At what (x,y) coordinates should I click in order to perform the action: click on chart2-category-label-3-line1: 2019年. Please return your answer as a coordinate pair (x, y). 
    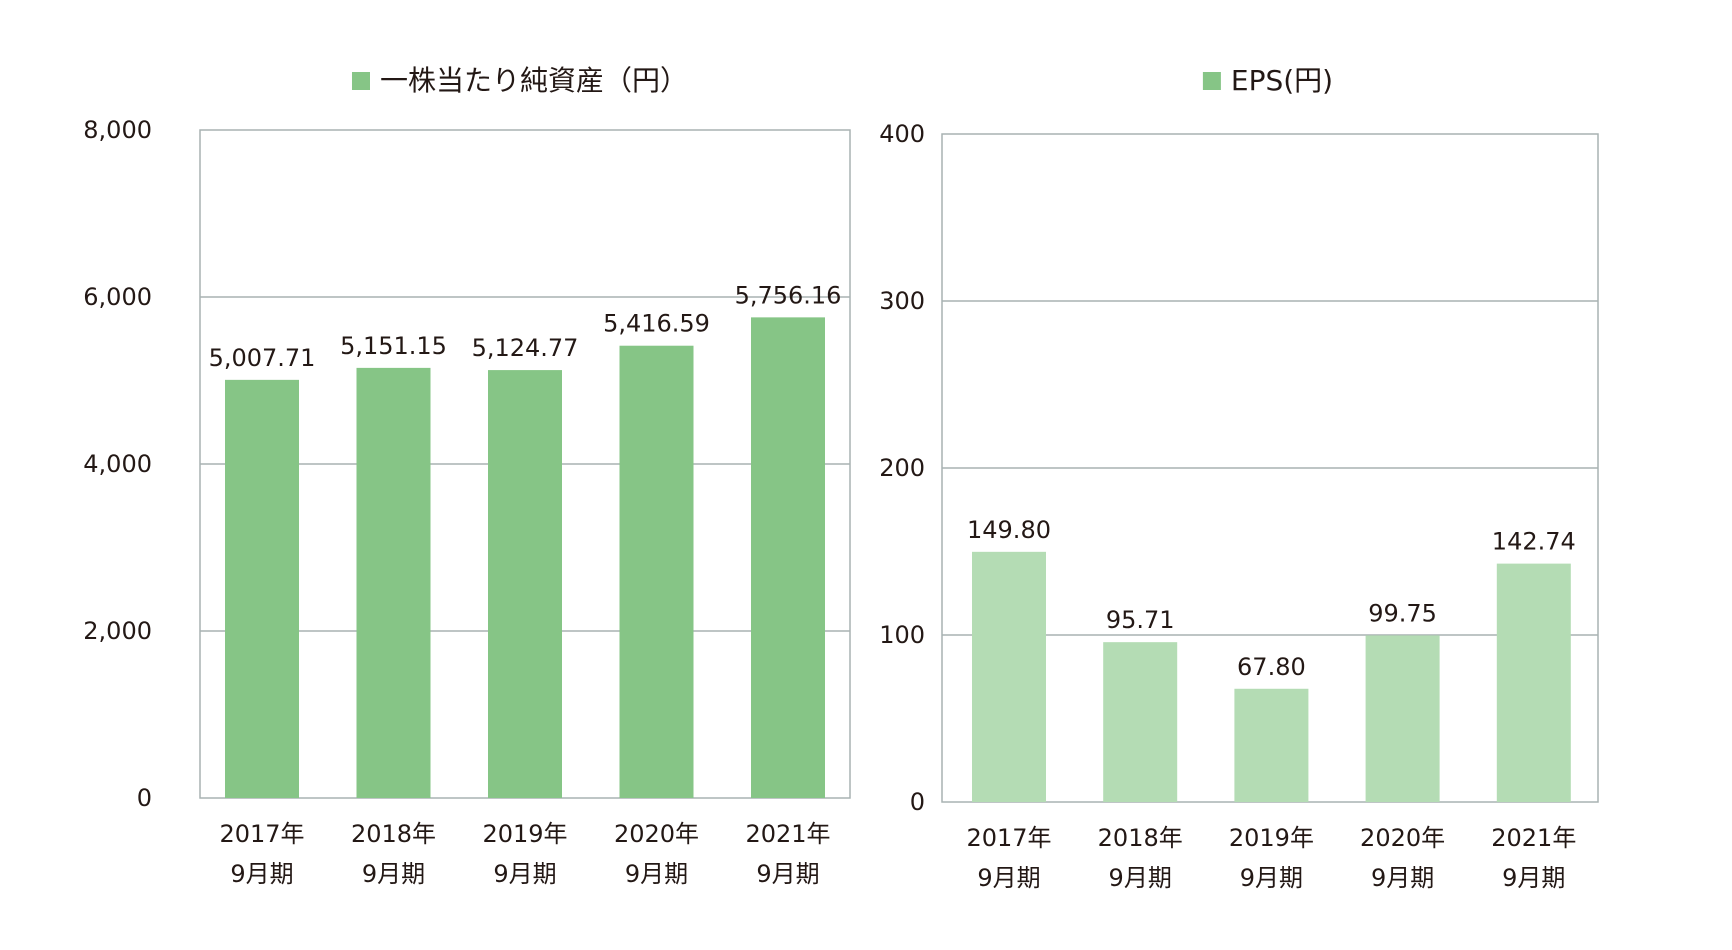
    Looking at the image, I should click on (1271, 838).